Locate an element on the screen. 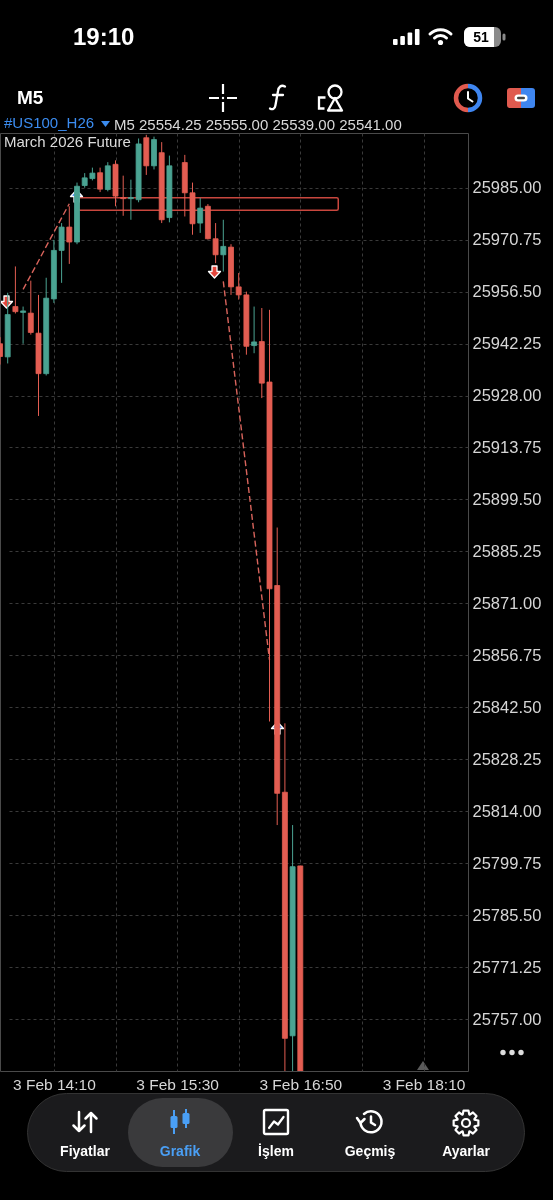 This screenshot has width=553, height=1200. x-tick-label: 3 Feb 18:10 is located at coordinates (424, 1084).